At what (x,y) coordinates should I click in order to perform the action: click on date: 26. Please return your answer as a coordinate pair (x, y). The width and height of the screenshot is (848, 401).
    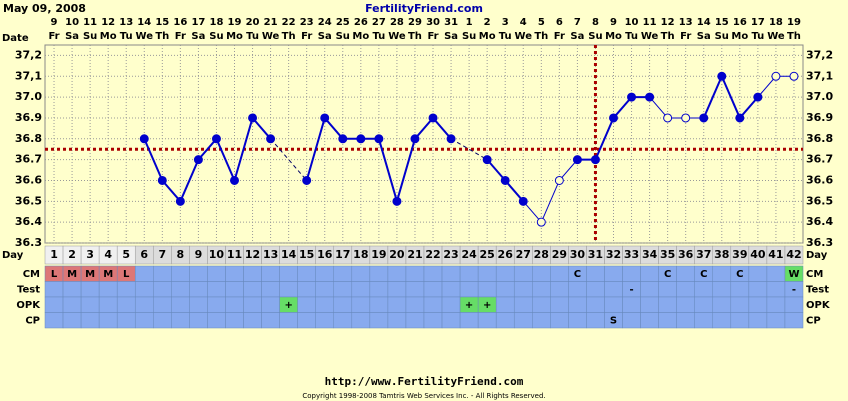
    Looking at the image, I should click on (361, 22).